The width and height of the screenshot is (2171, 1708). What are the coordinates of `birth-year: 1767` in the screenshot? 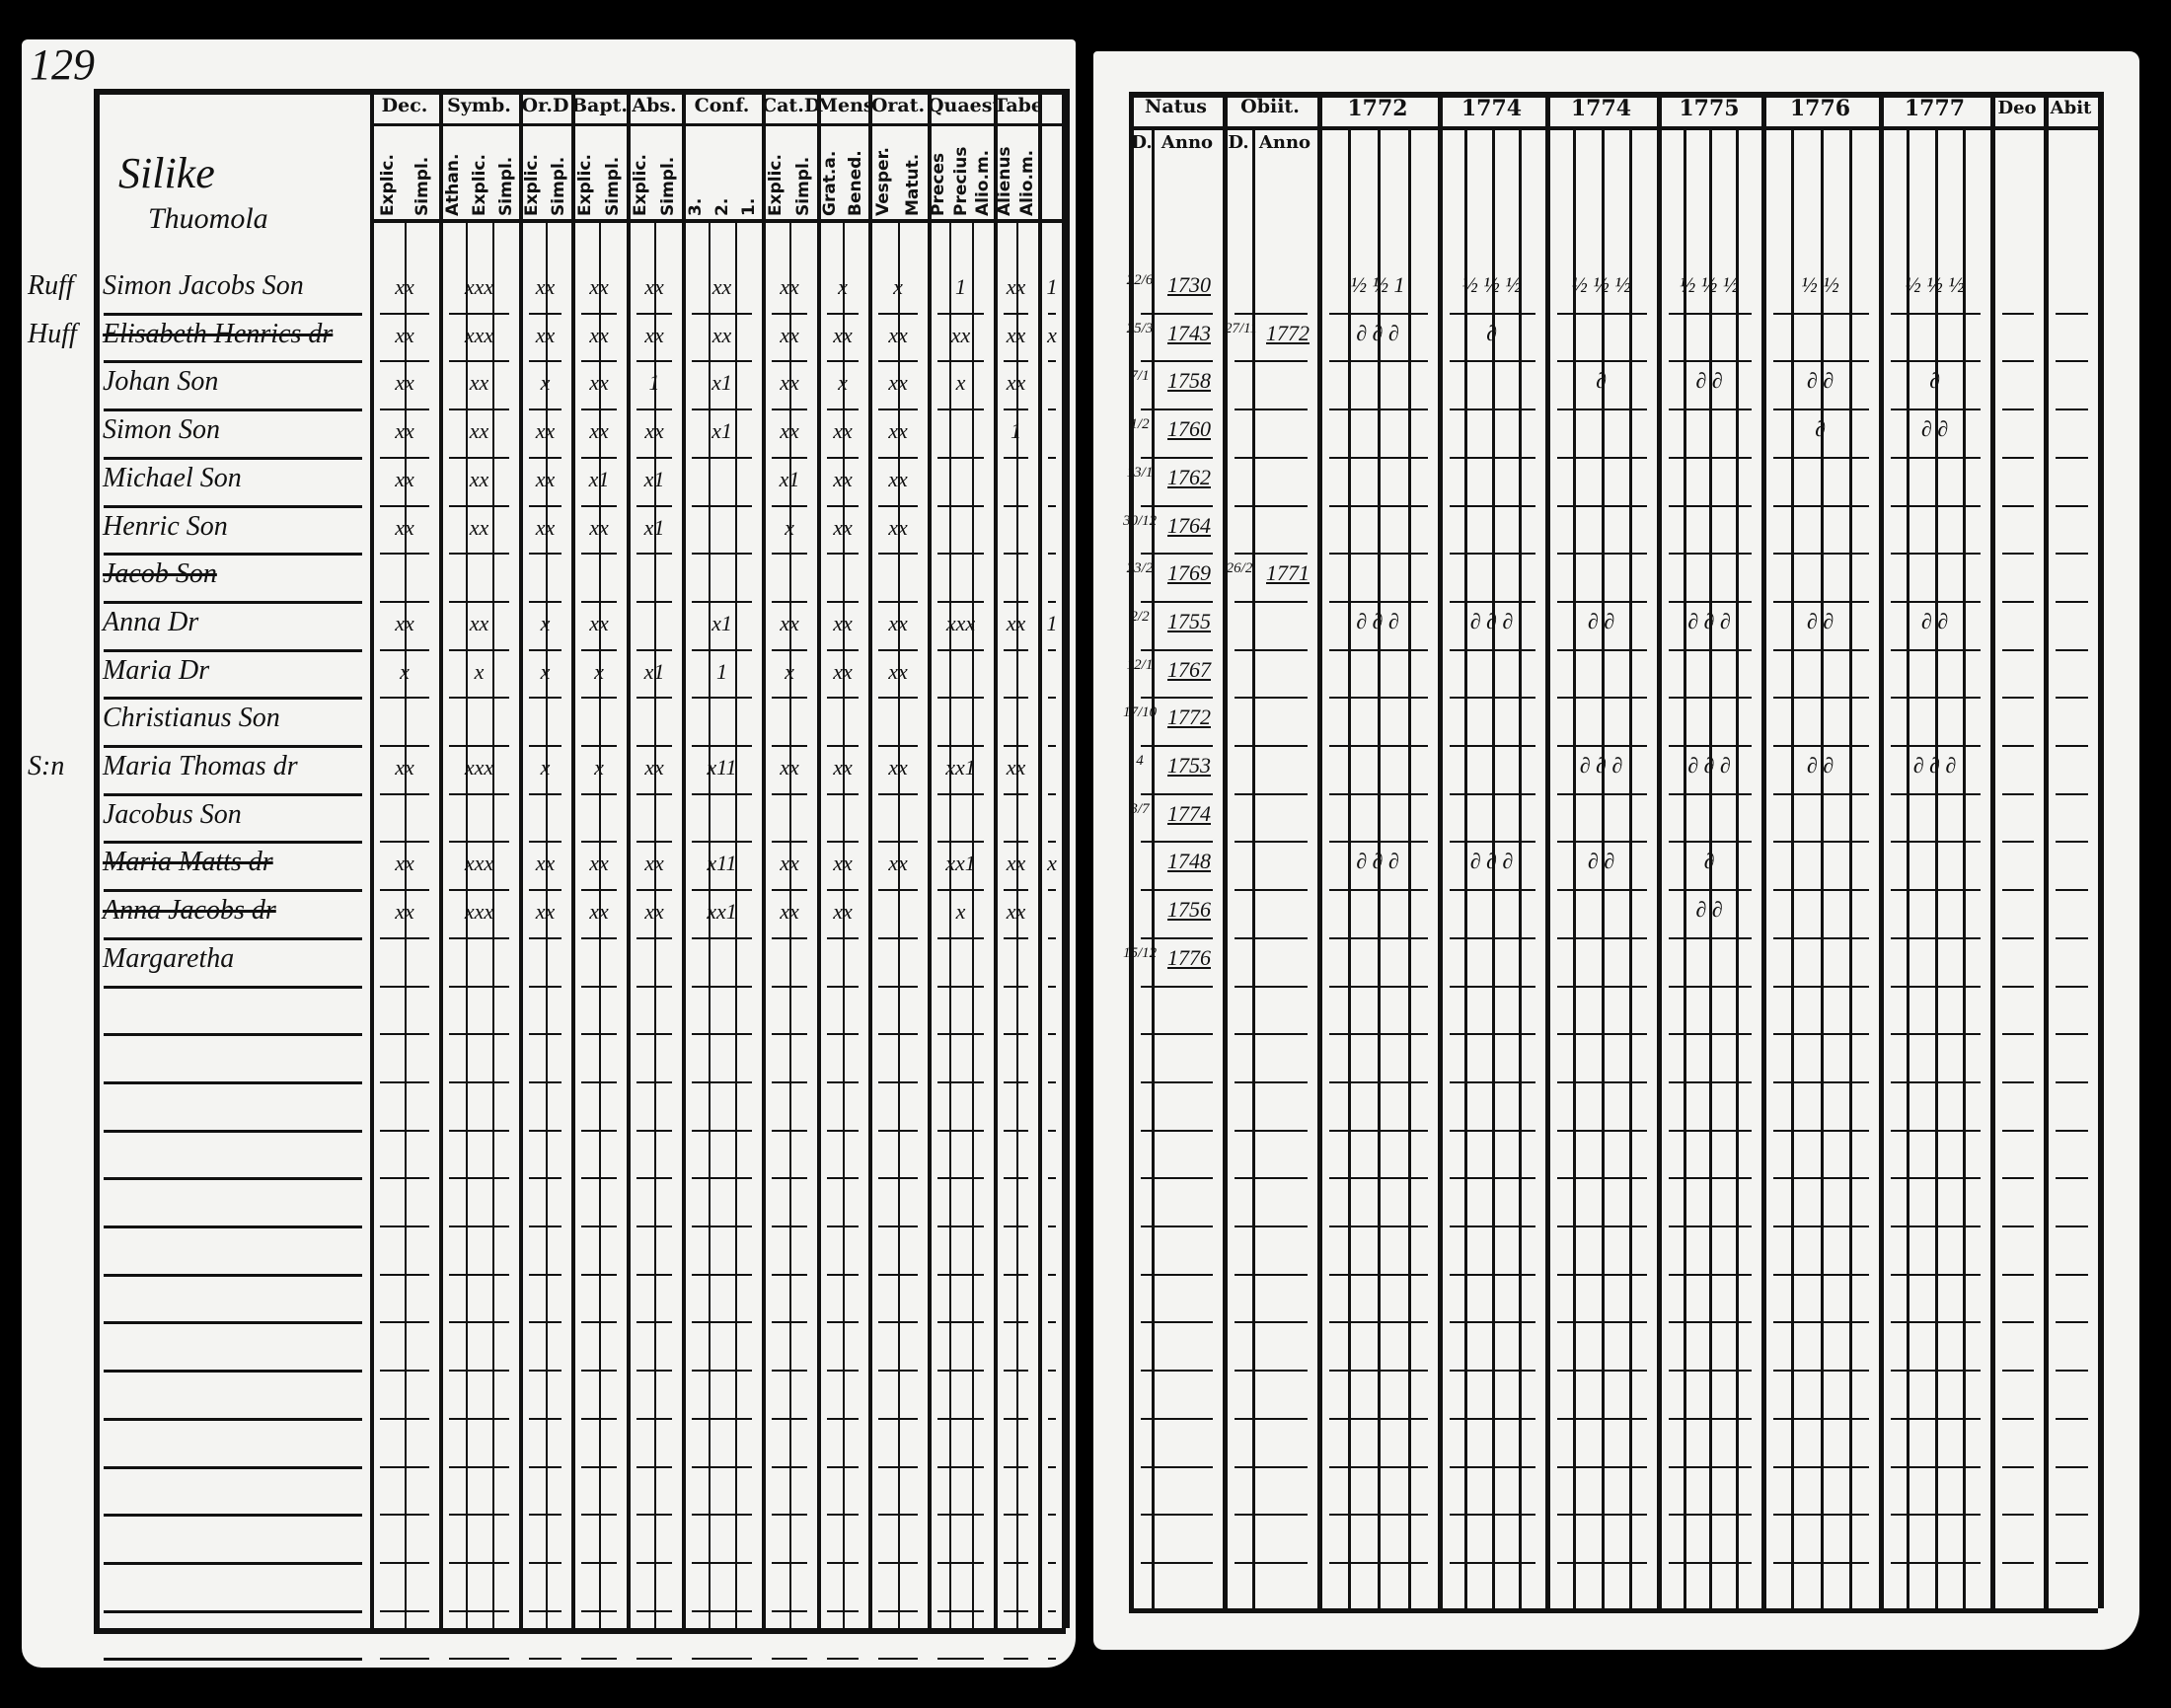 It's located at (1189, 669).